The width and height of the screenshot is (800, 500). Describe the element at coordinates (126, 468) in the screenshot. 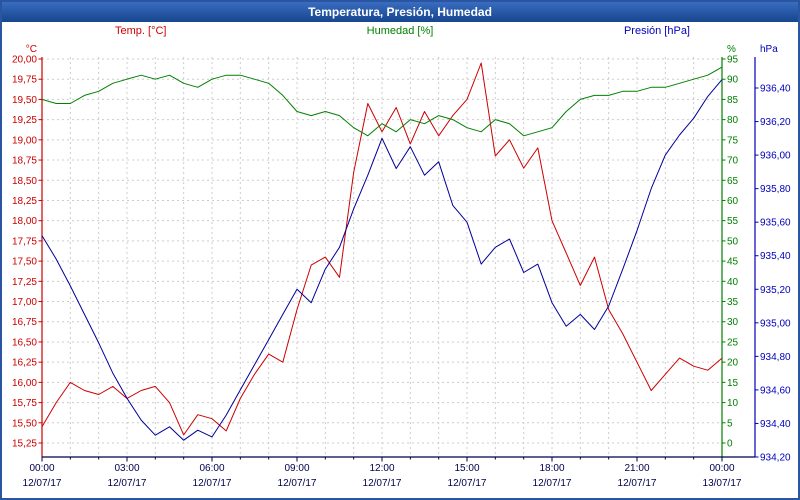

I see `x-time-label: 03:00` at that location.